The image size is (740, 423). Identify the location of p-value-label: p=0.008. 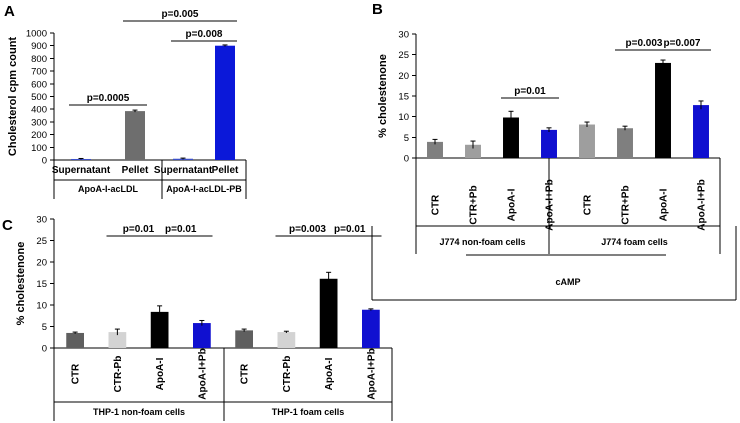
(204, 34).